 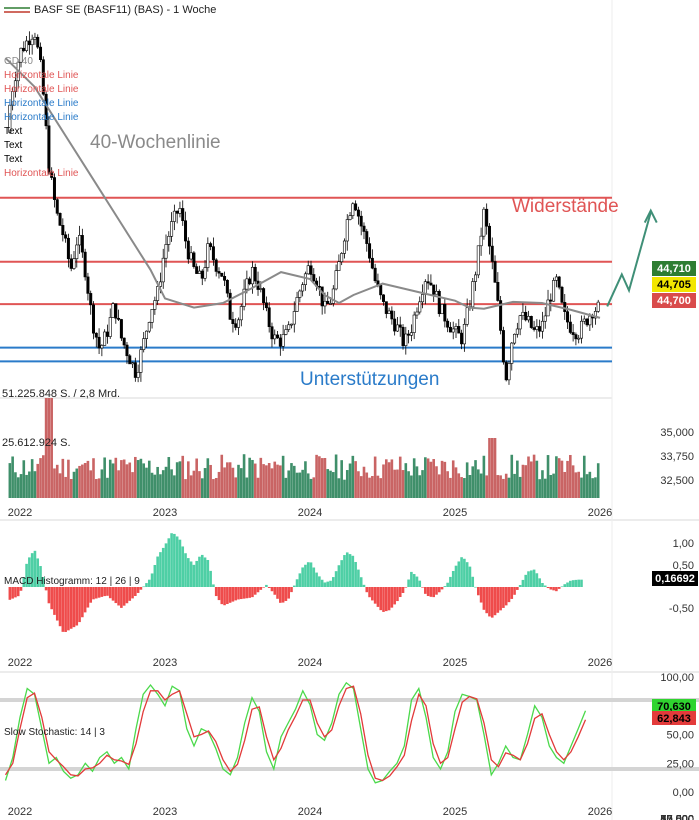 I want to click on volume-y-tick: 35,000, so click(x=677, y=433).